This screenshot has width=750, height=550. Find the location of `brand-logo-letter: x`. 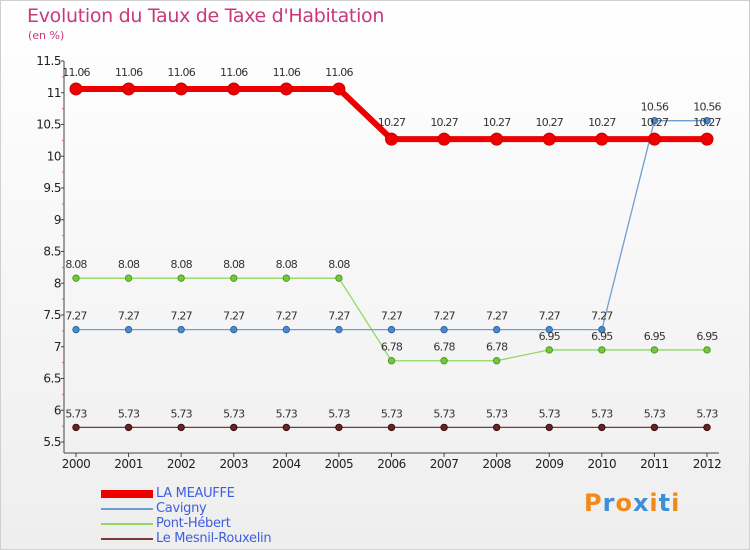

brand-logo-letter: x is located at coordinates (641, 503).